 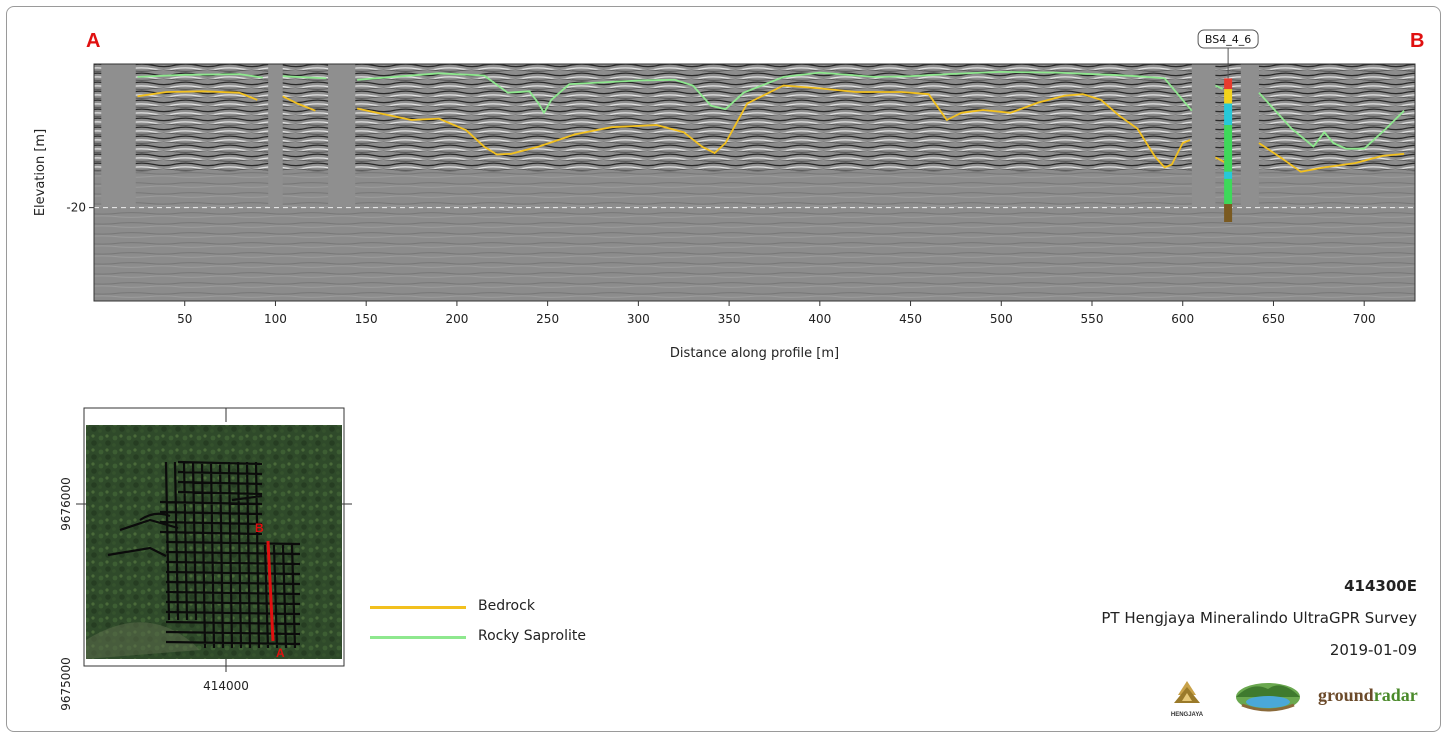 What do you see at coordinates (418, 637) in the screenshot?
I see `legend-swatch-rocky-saprolite` at bounding box center [418, 637].